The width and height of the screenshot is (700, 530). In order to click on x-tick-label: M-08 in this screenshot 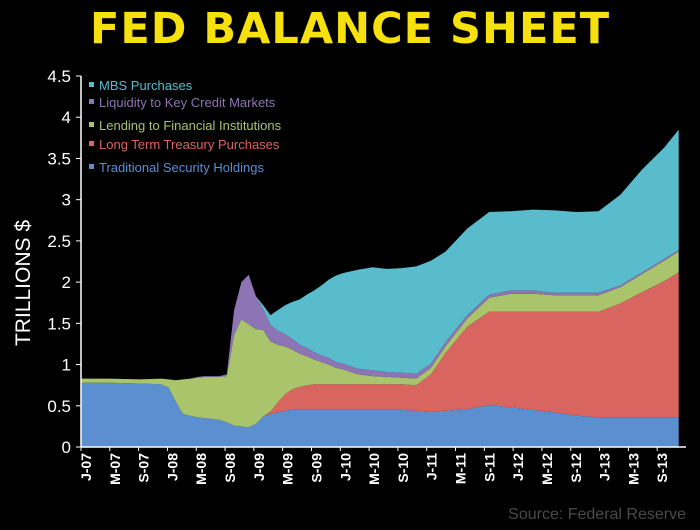, I will do `click(201, 469)`.